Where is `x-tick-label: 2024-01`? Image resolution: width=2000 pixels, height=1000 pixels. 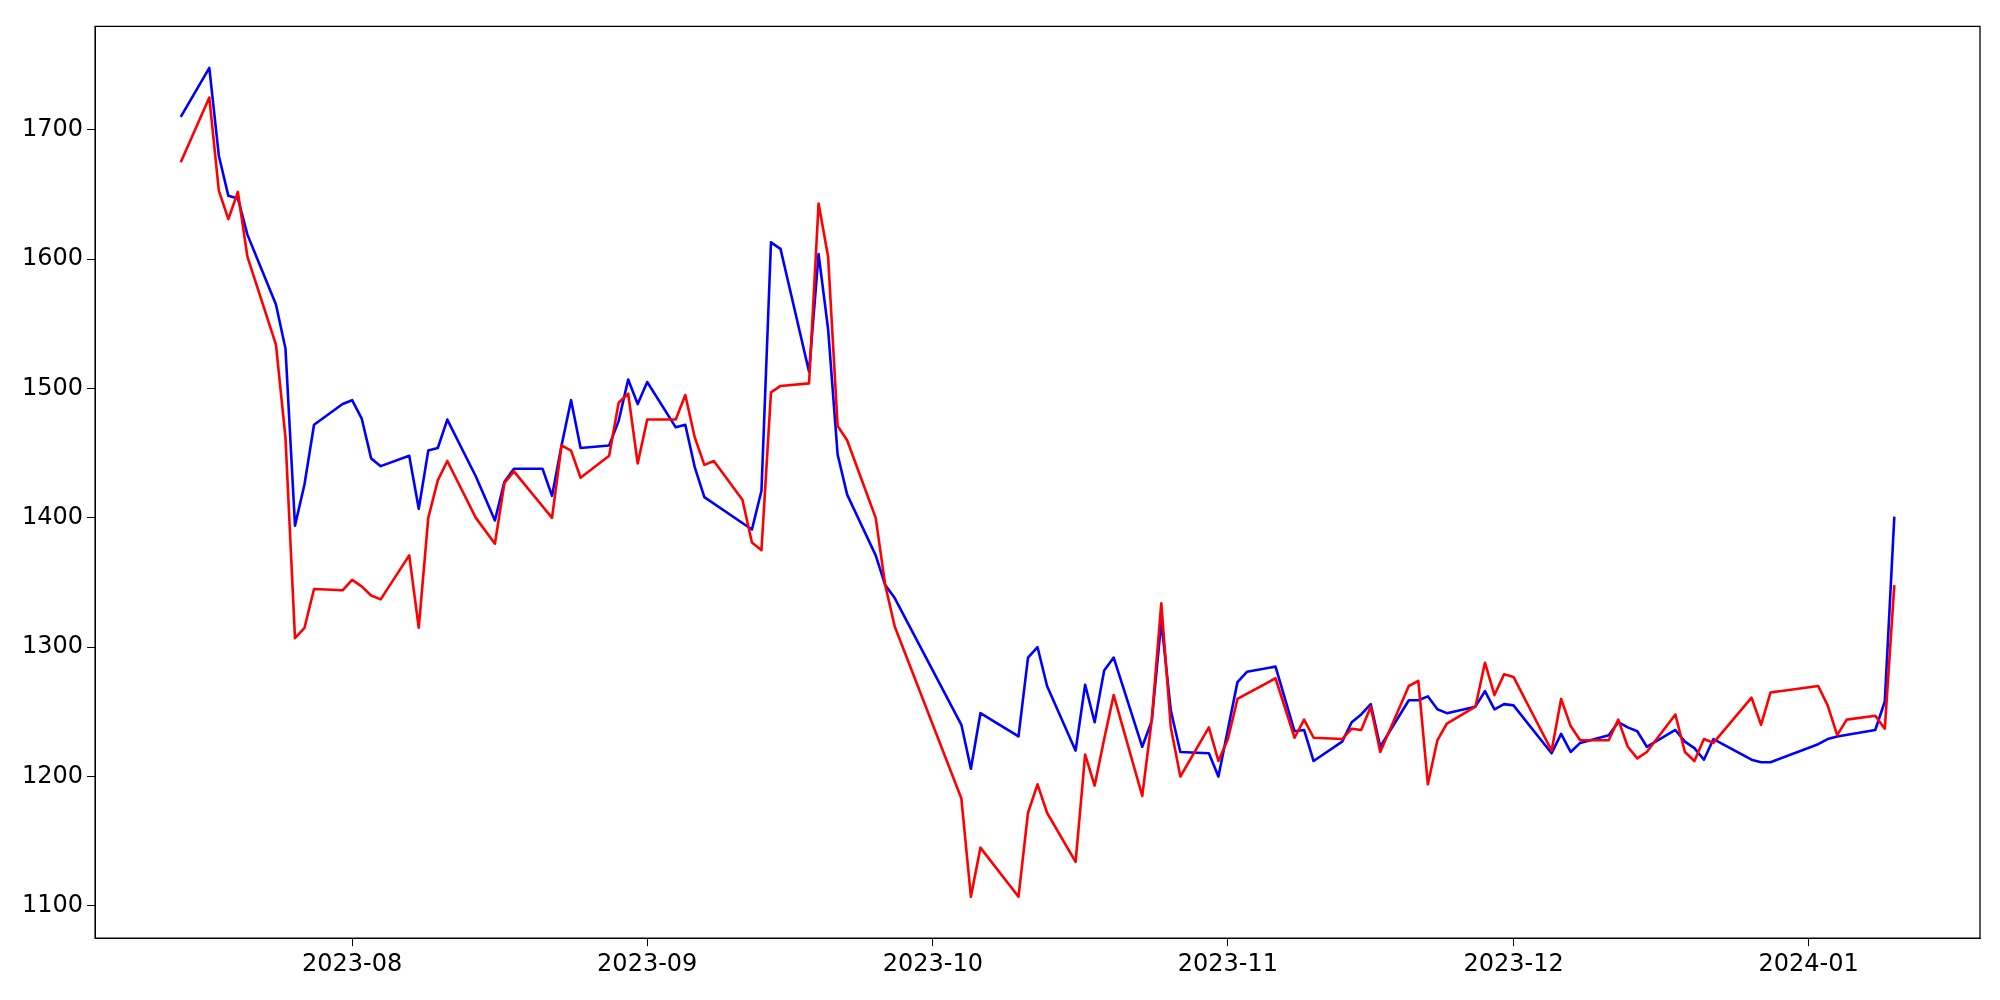
x-tick-label: 2024-01 is located at coordinates (1808, 962).